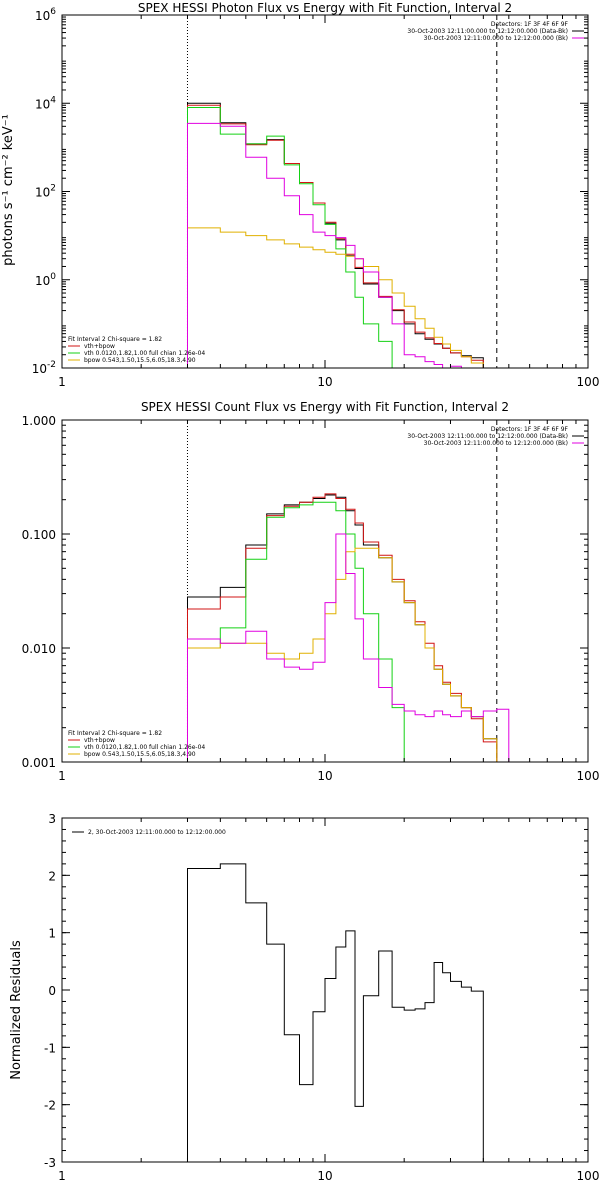  I want to click on series-line-bpow, so click(348, 654).